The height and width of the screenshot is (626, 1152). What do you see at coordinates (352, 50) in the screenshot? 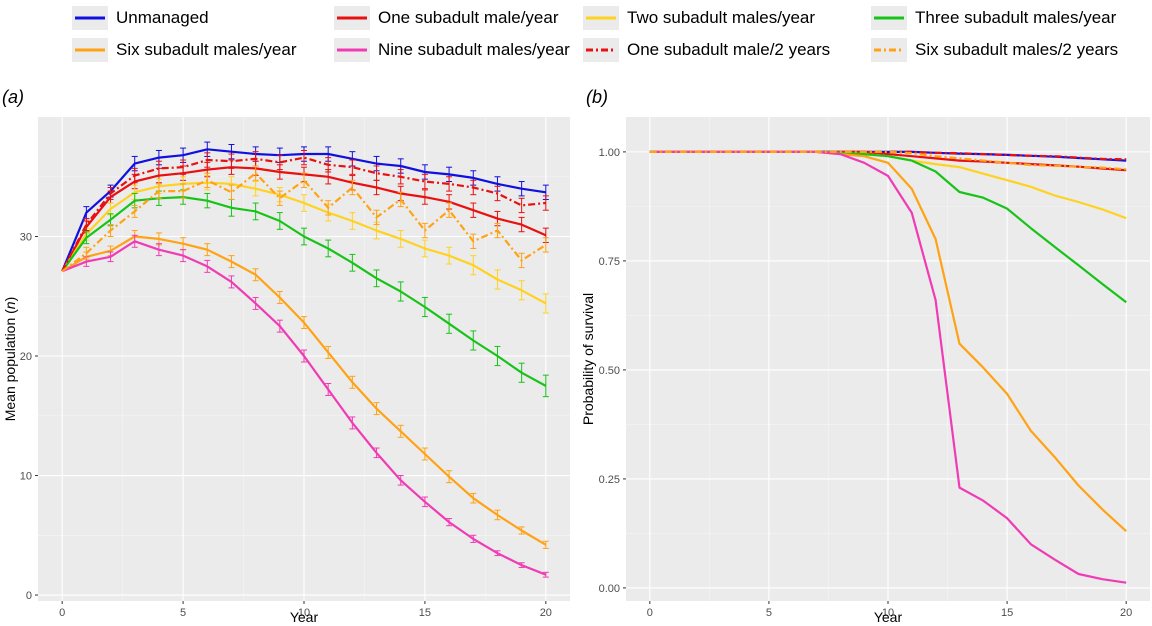
I see `legend-key-nine-per-year-icon` at bounding box center [352, 50].